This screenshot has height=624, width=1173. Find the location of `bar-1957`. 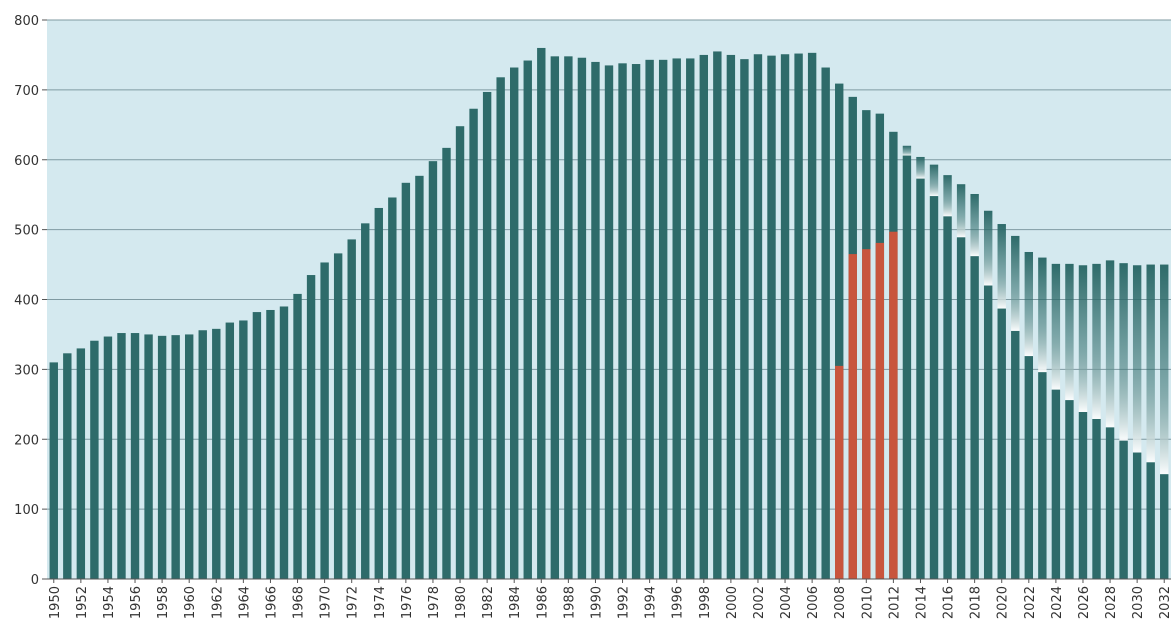

bar-1957 is located at coordinates (148, 456).